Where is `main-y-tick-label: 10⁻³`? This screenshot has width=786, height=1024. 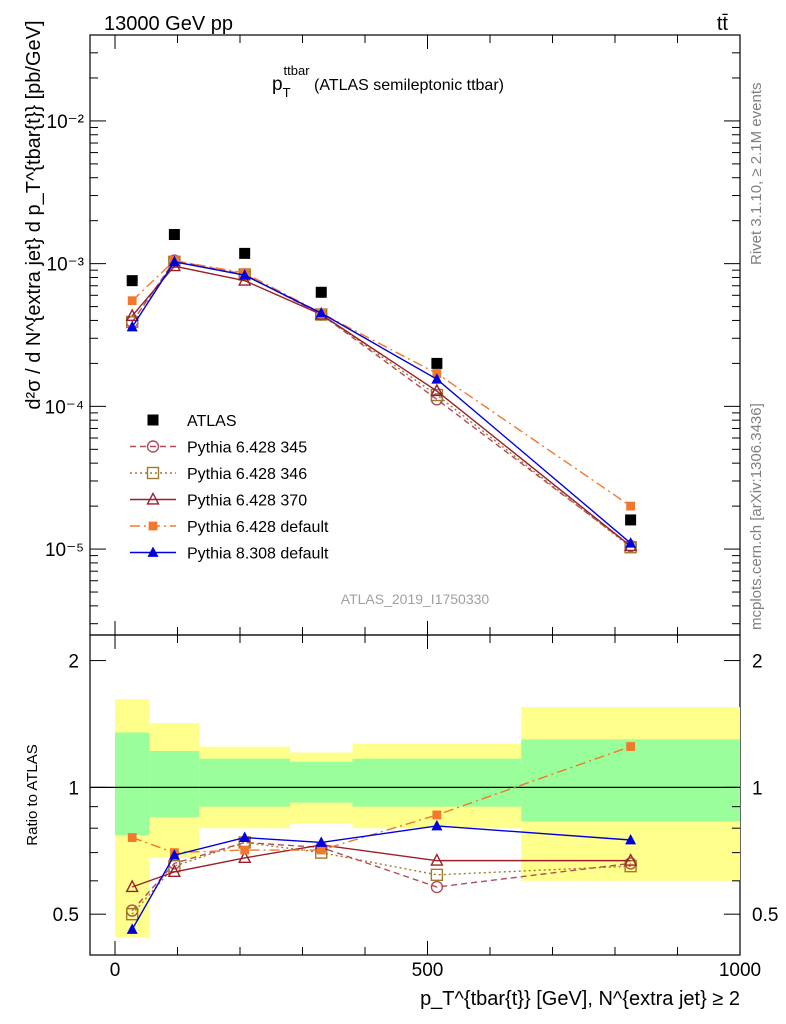 main-y-tick-label: 10⁻³ is located at coordinates (66, 265).